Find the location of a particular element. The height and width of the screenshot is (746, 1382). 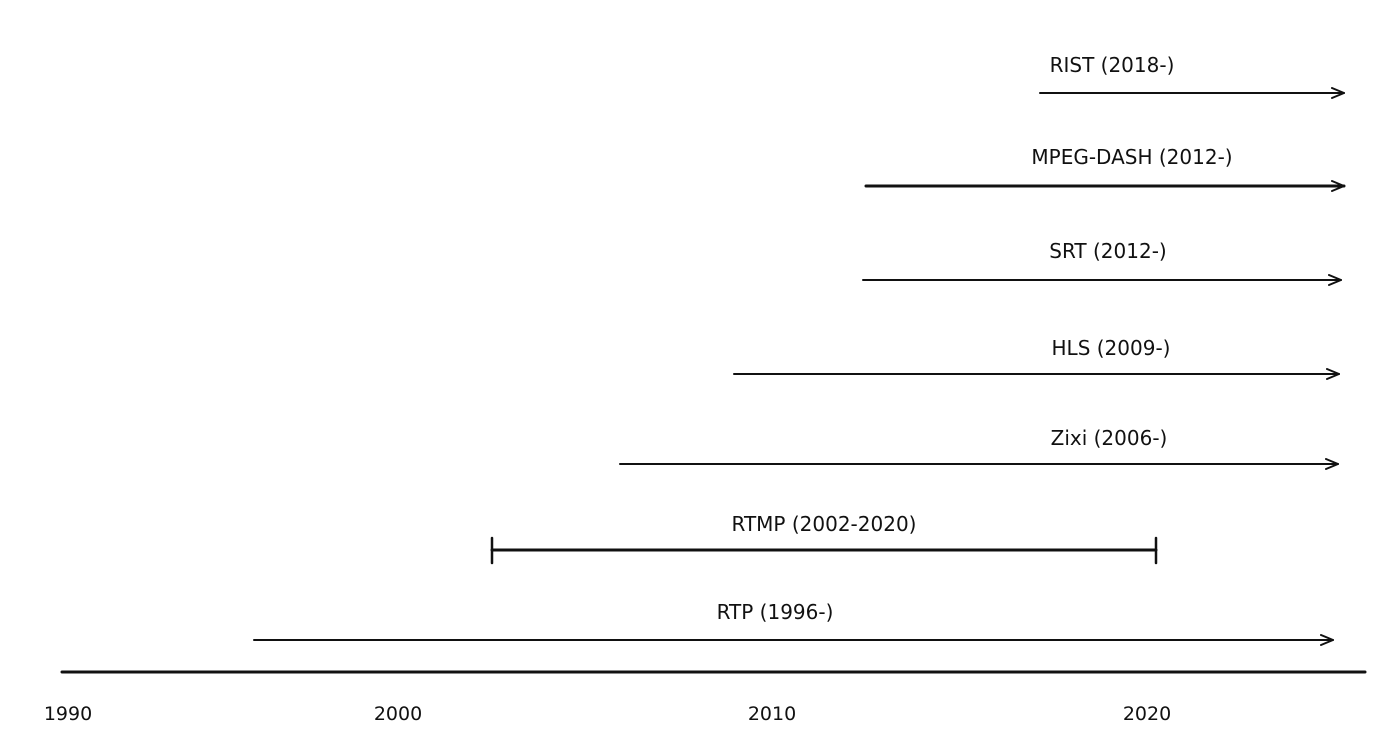

protocol-rist: RIST (2018-) is located at coordinates (1192, 76).